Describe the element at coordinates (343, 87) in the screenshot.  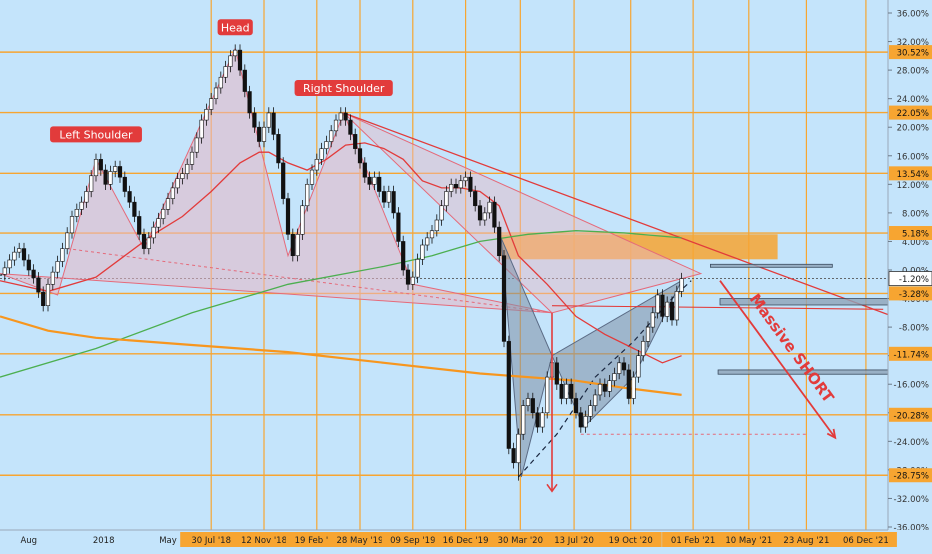
I see `label-bg` at that location.